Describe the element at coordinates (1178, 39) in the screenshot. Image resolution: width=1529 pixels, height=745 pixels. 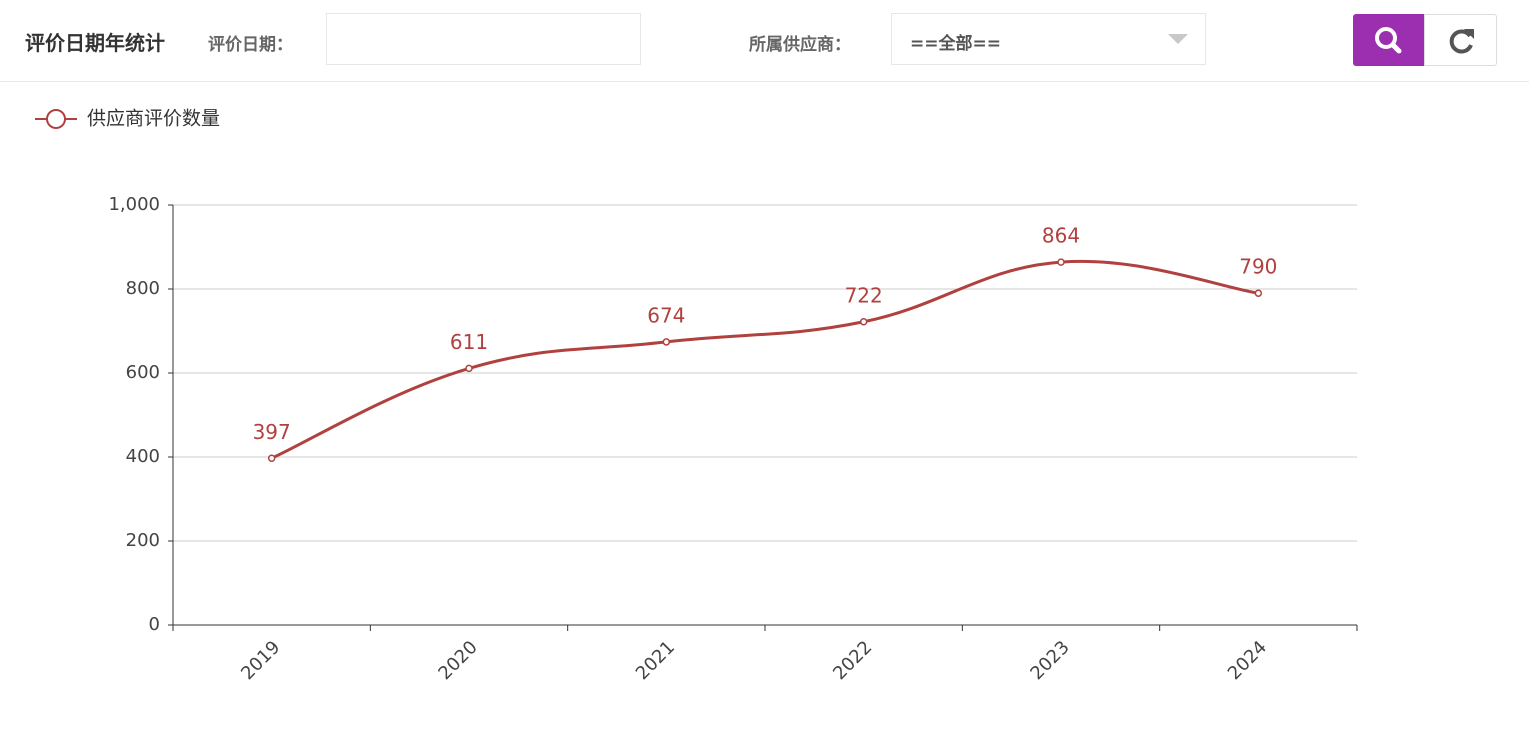
I see `dropdown-caret` at that location.